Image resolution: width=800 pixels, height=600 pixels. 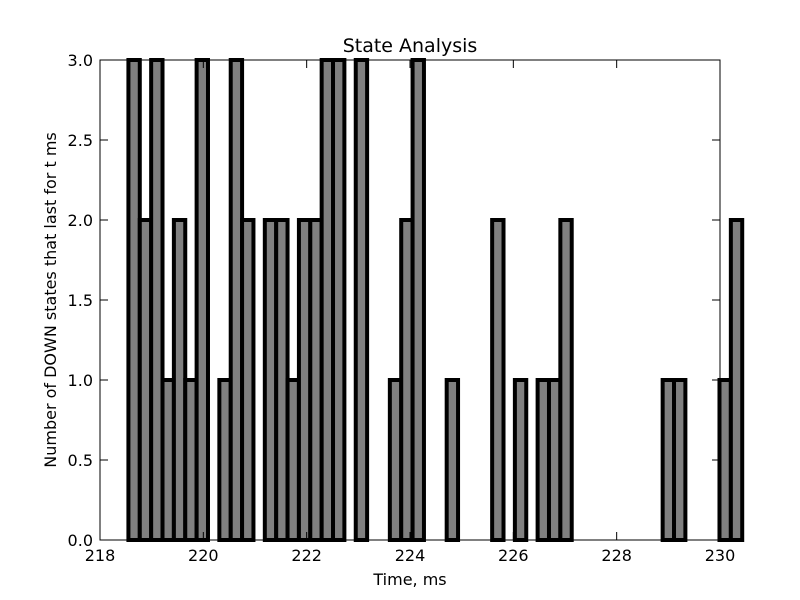 I want to click on y-tick-label: 1.5, so click(x=80, y=300).